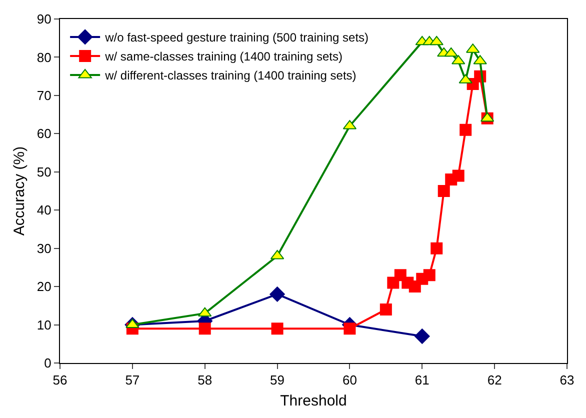 This screenshot has height=418, width=586. What do you see at coordinates (223, 57) in the screenshot?
I see `legend-label: w/ same-classes training (1400 training sets)` at bounding box center [223, 57].